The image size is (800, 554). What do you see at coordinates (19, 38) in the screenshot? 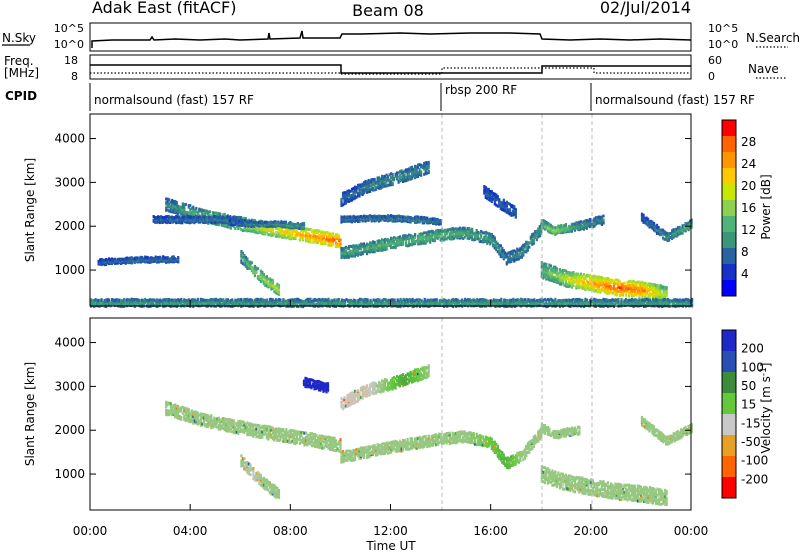
I see `nsky-label: N.Sky` at bounding box center [19, 38].